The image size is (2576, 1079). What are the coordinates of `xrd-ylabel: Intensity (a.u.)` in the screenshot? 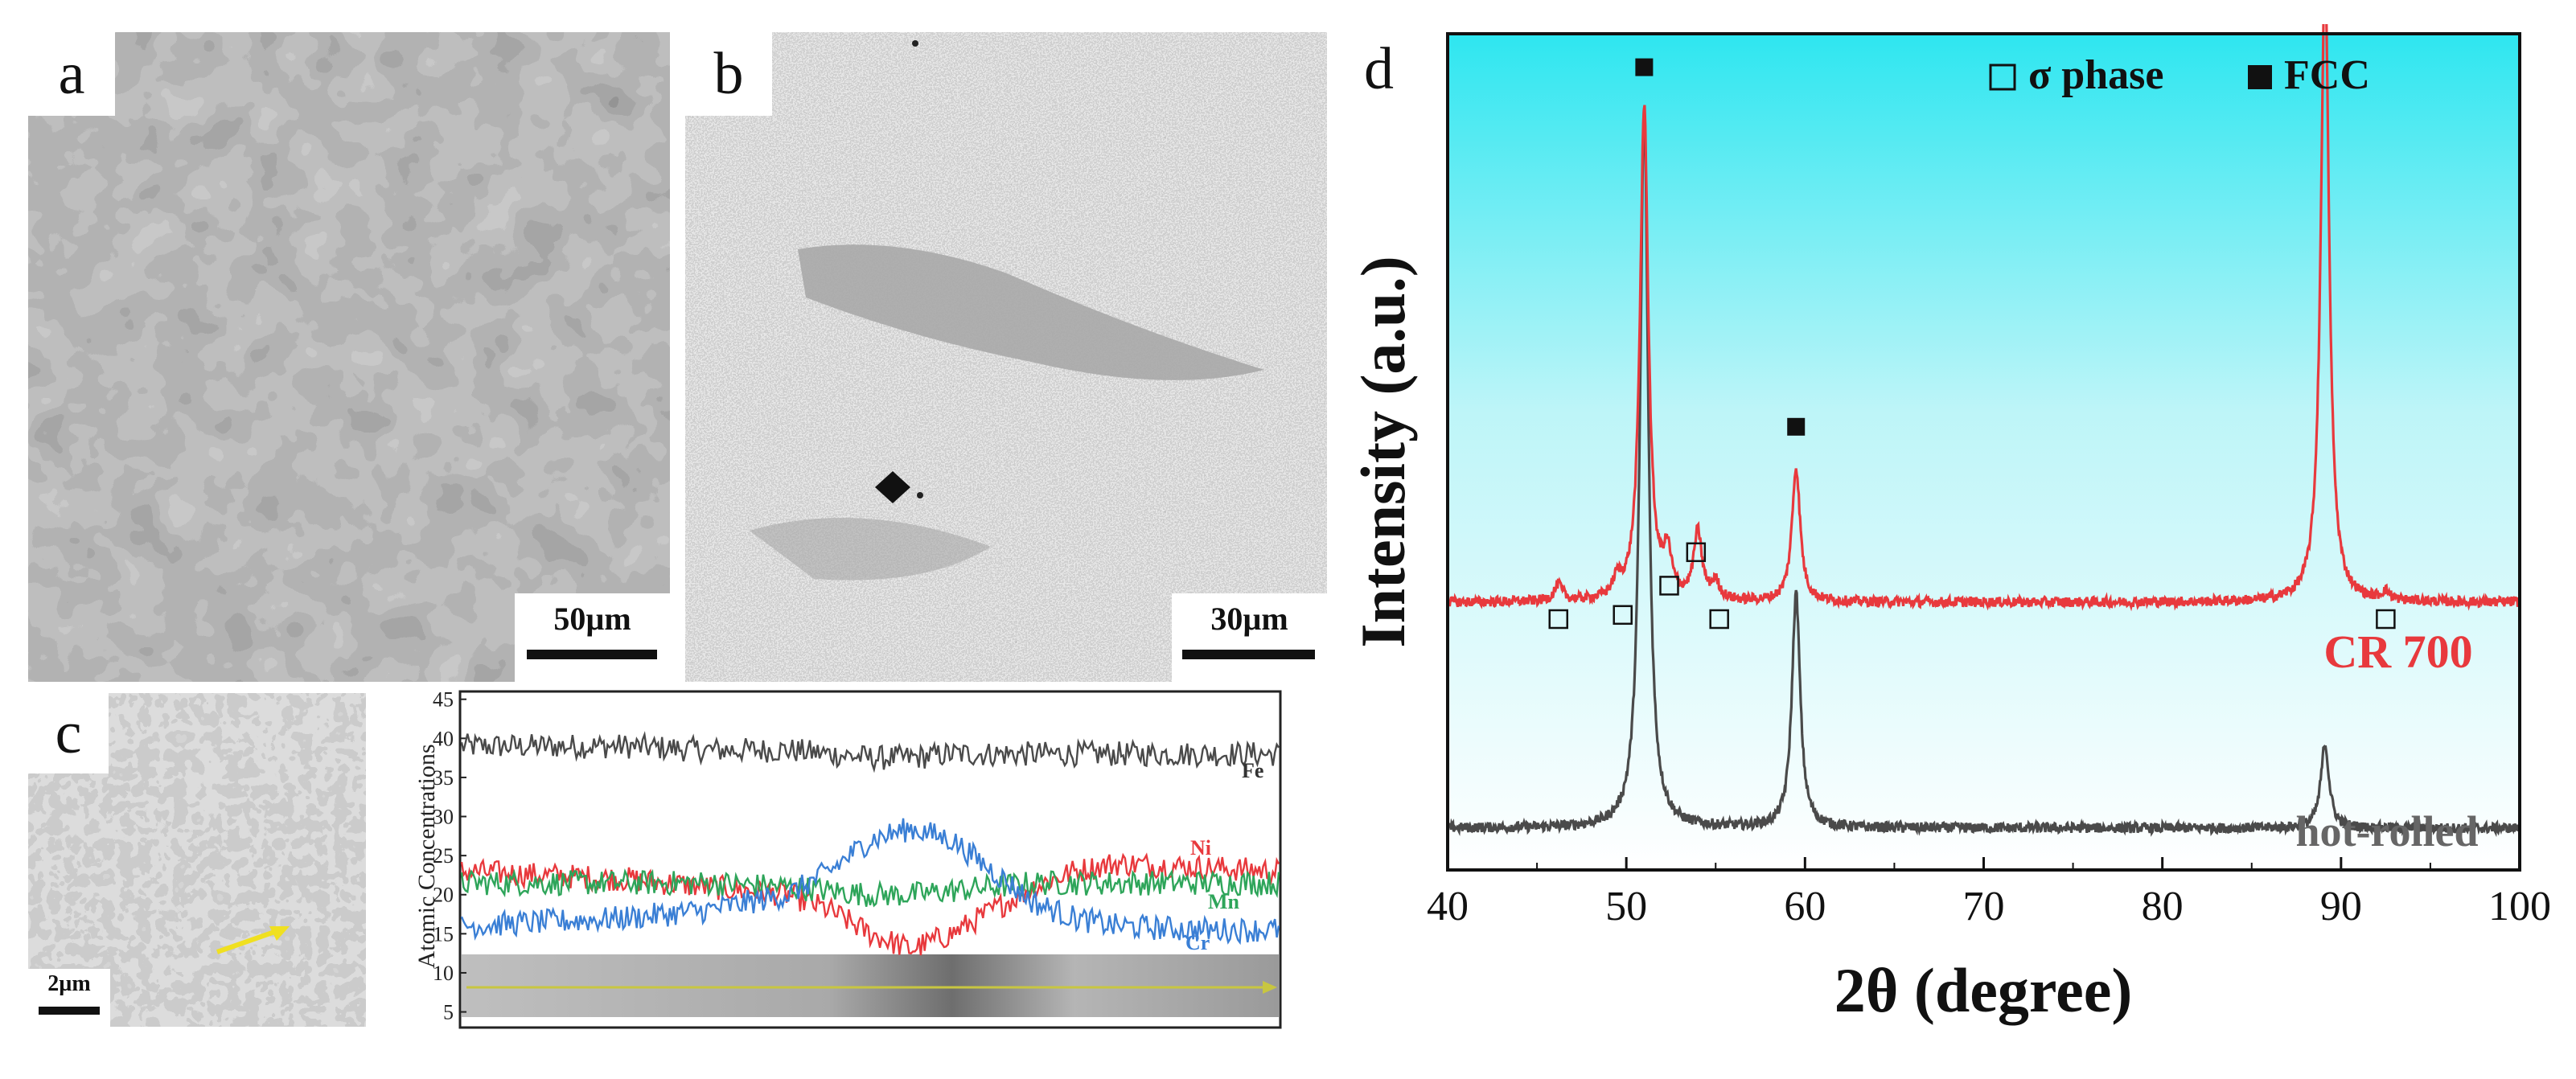 It's located at (1383, 452).